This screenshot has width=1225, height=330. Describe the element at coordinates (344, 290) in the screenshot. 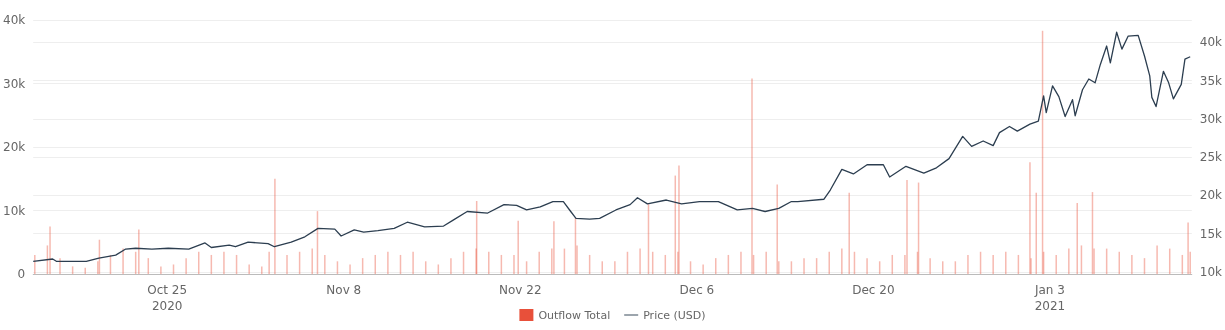

I see `x-tick-label: Nov 8` at that location.